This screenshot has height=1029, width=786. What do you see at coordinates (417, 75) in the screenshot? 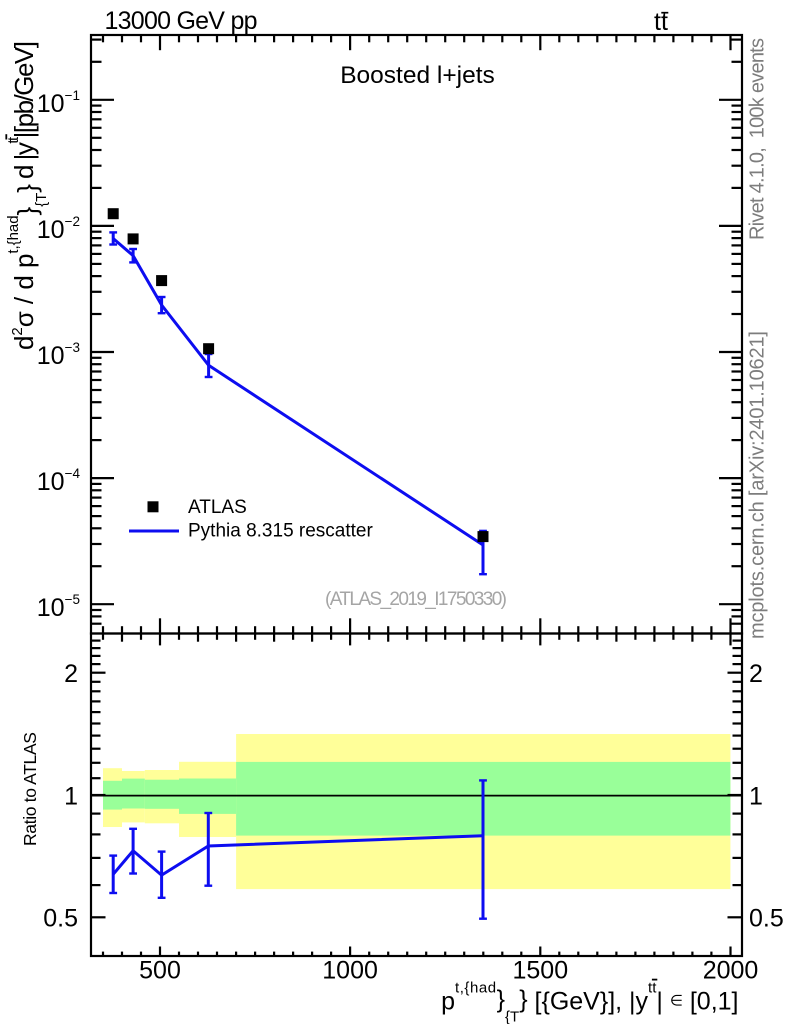
I see `svg-text: Boosted l+jets` at bounding box center [417, 75].